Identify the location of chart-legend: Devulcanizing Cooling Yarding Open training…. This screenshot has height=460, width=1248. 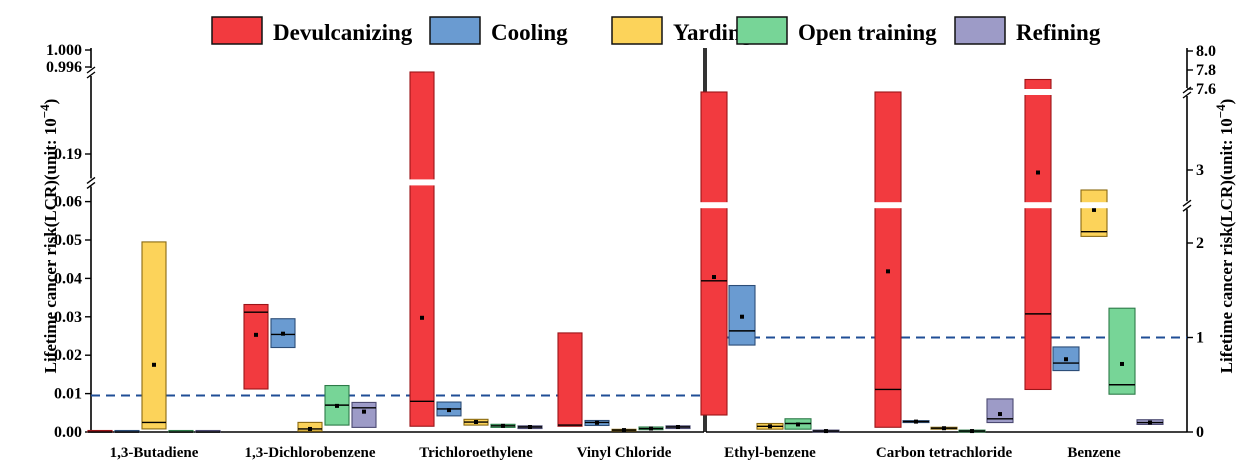
(656, 30).